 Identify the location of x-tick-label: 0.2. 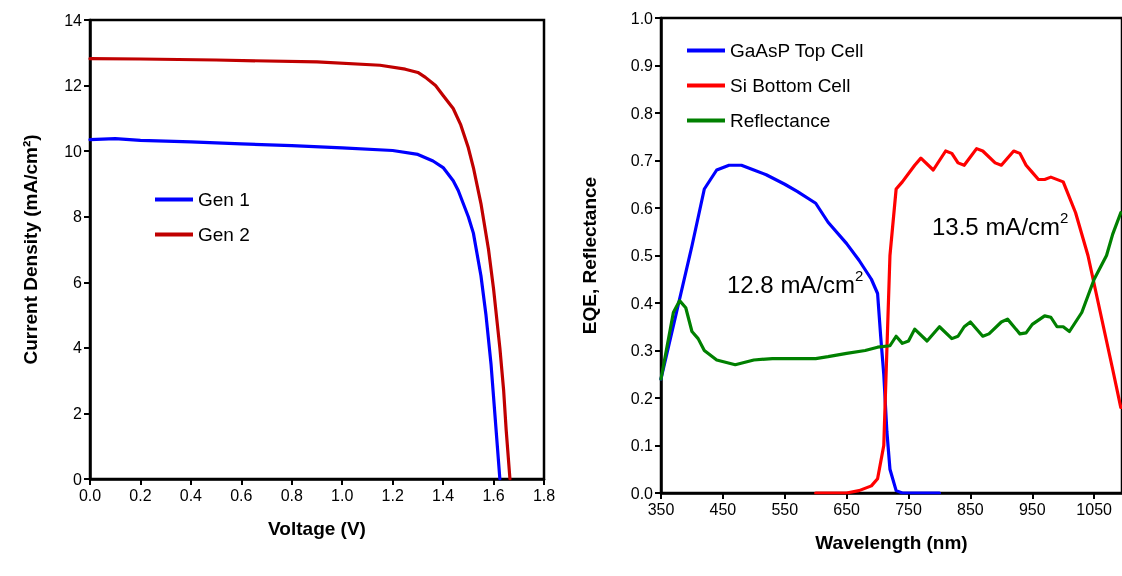
(140, 495).